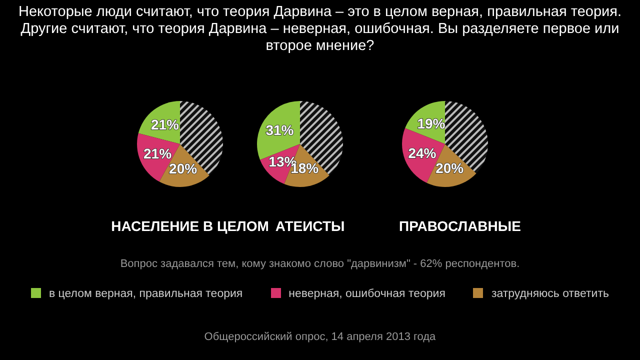 The width and height of the screenshot is (640, 360). Describe the element at coordinates (320, 264) in the screenshot. I see `text: Вопрос задавался тем, кому знакомо слово "дарвинизм" - 62% респондентов.` at that location.